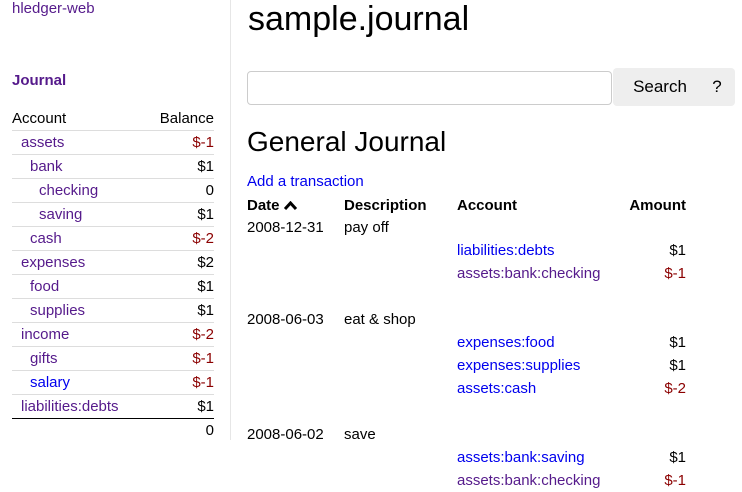  Describe the element at coordinates (466, 319) in the screenshot. I see `transaction-row: 2008-06-03 eat & shop` at that location.